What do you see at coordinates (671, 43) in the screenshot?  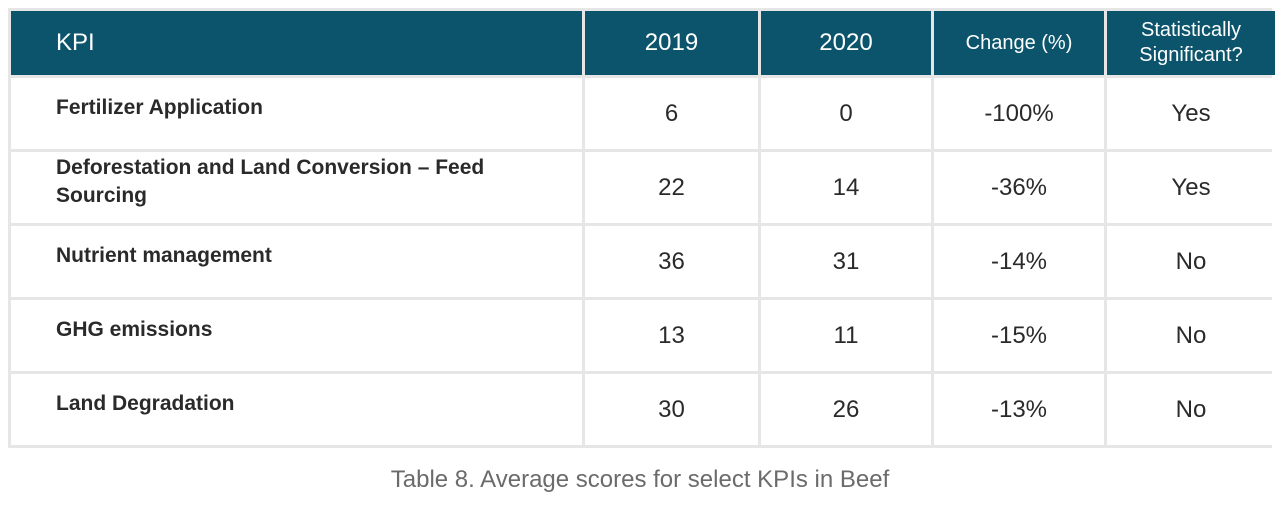 I see `header-2019: 2019` at bounding box center [671, 43].